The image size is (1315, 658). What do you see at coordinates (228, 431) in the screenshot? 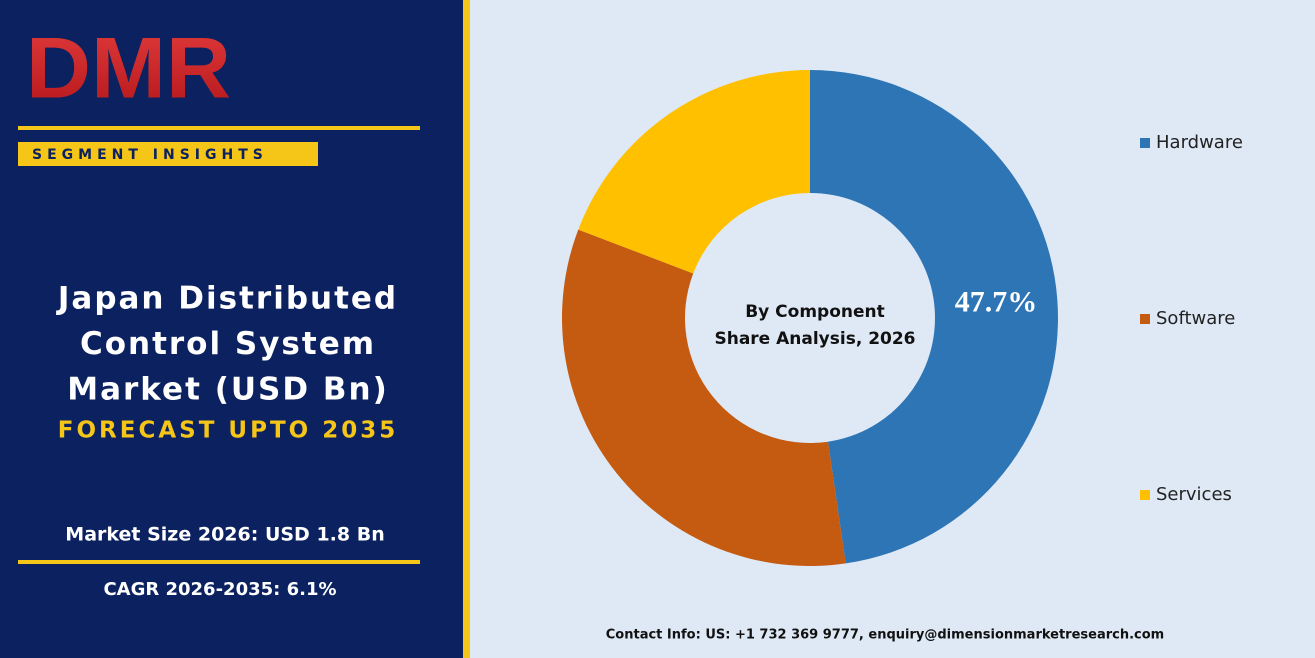
I see `forecast: FORECAST UPTO 2035` at bounding box center [228, 431].